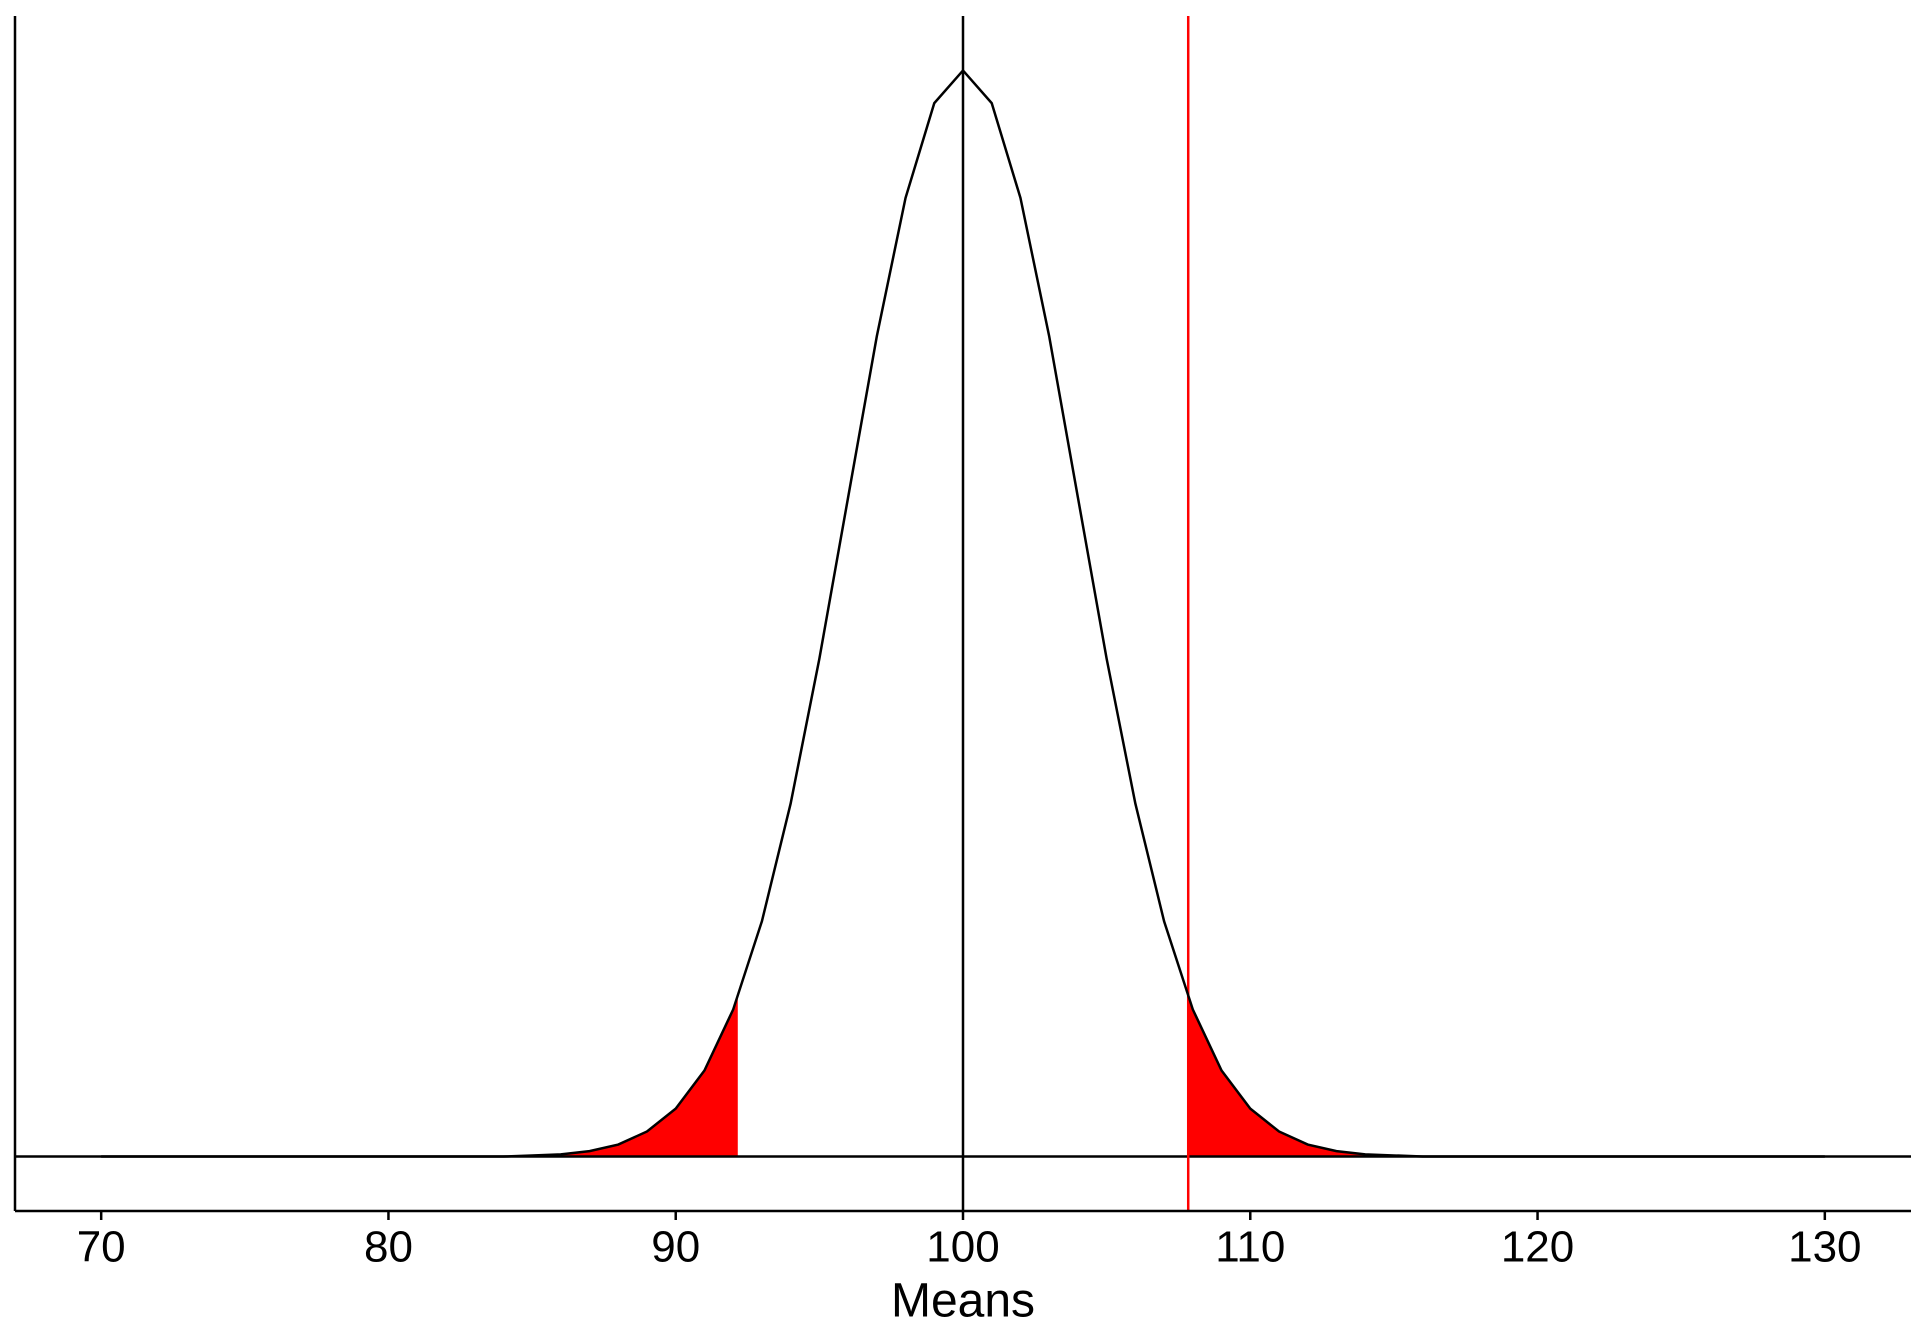 This screenshot has height=1344, width=1920. I want to click on x-tick-label: 120, so click(1537, 1247).